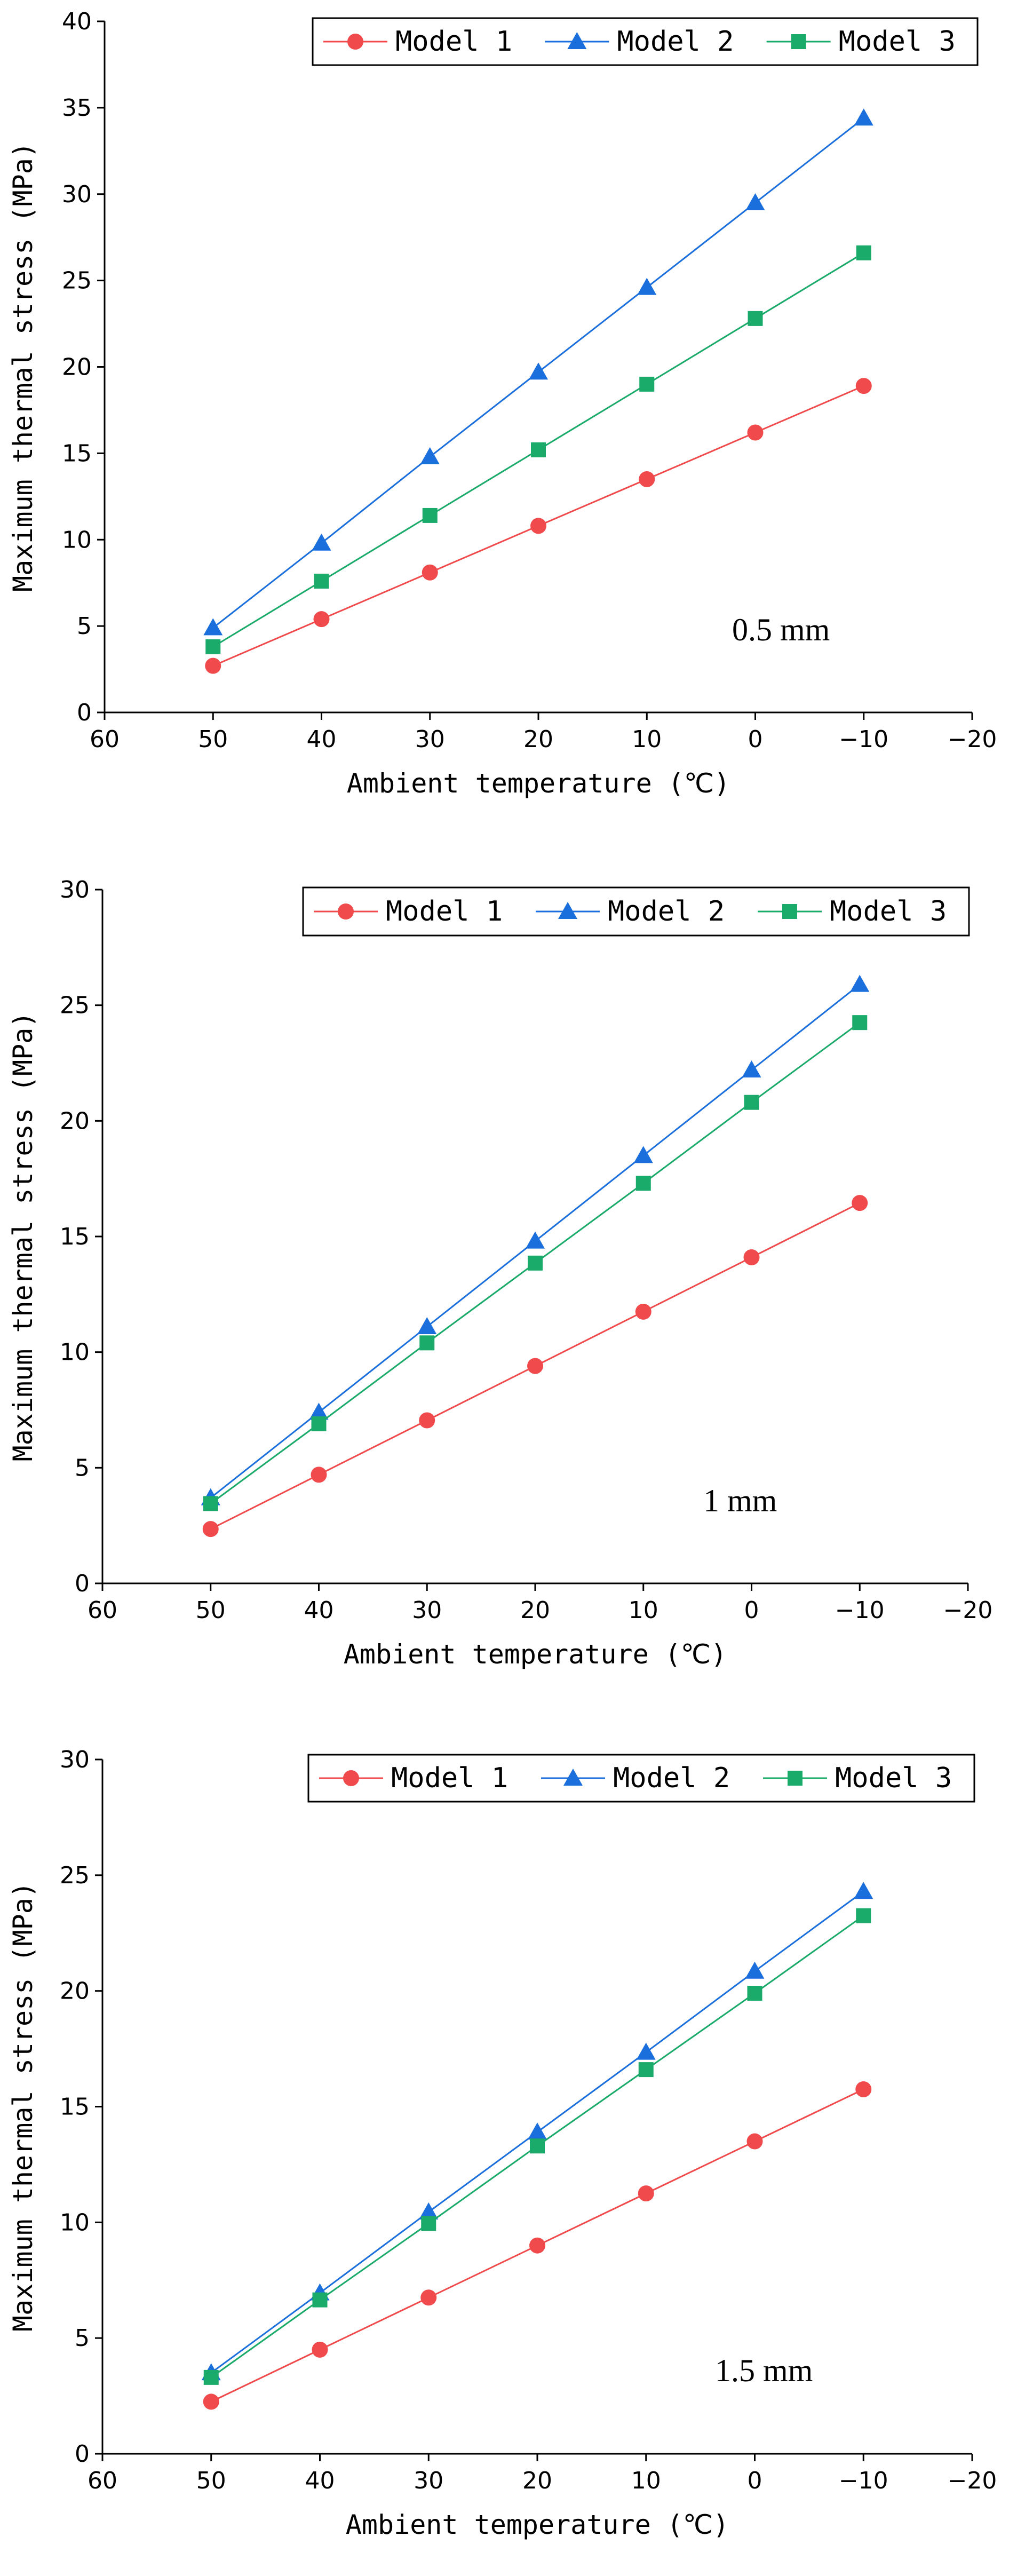  What do you see at coordinates (444, 911) in the screenshot?
I see `legend-label-model-1: Model 1` at bounding box center [444, 911].